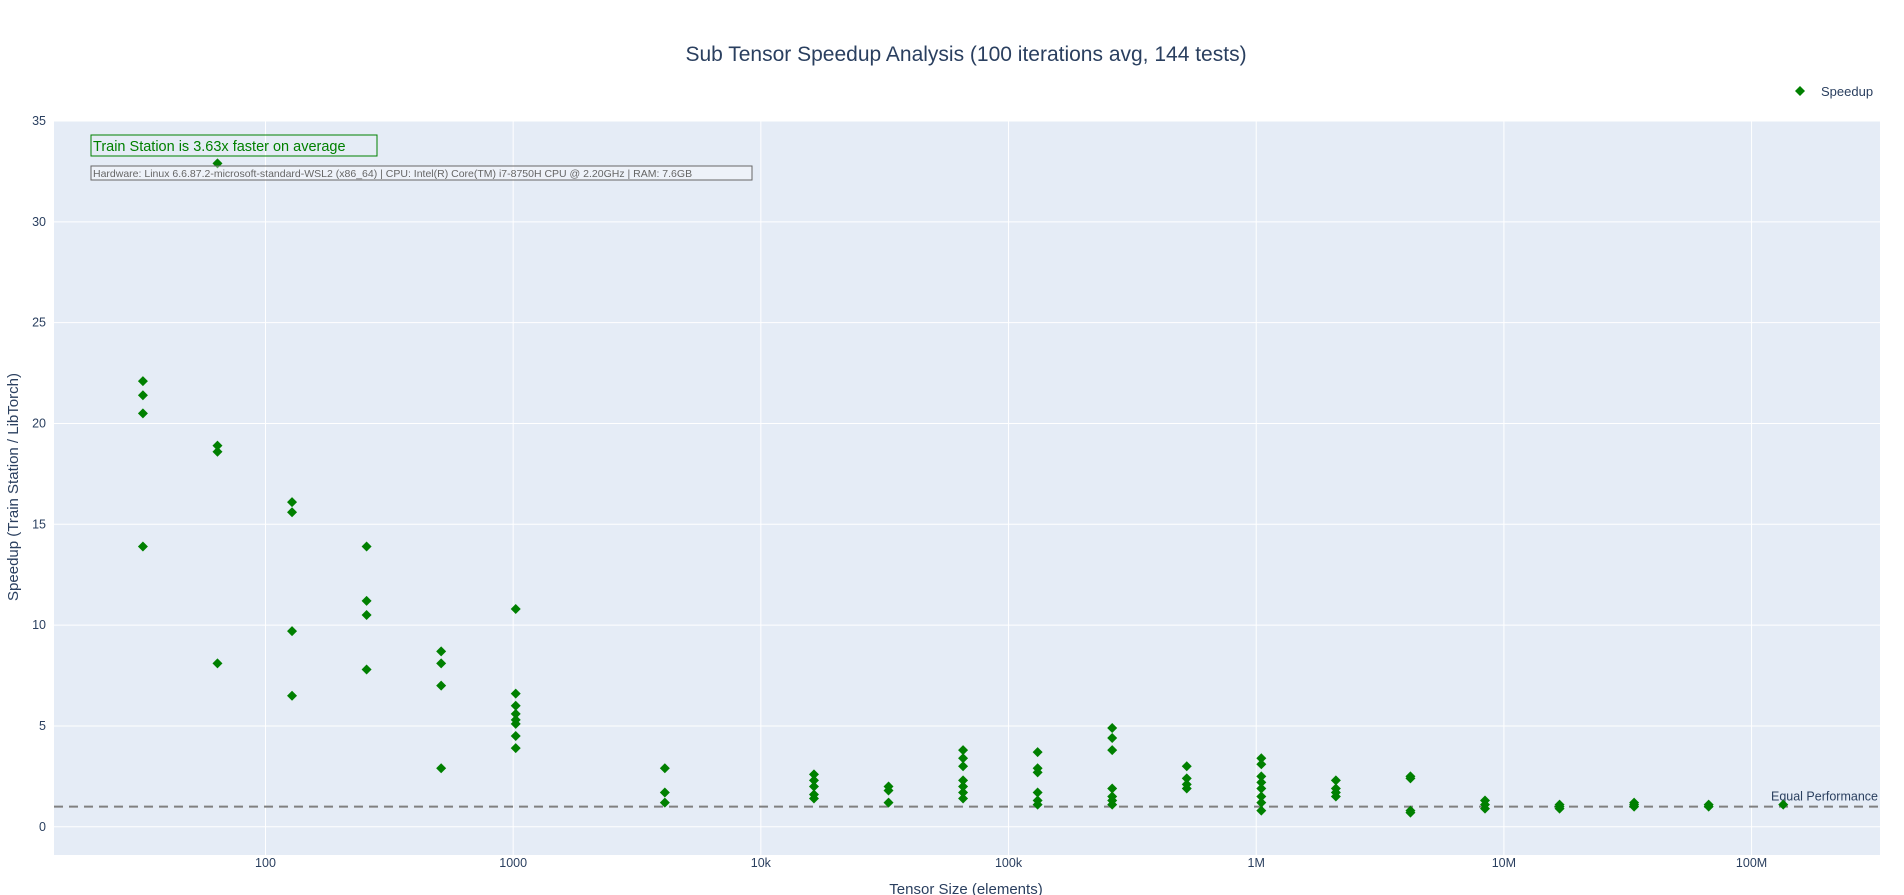 The width and height of the screenshot is (1904, 895). I want to click on x-tick-label: 10M, so click(1504, 863).